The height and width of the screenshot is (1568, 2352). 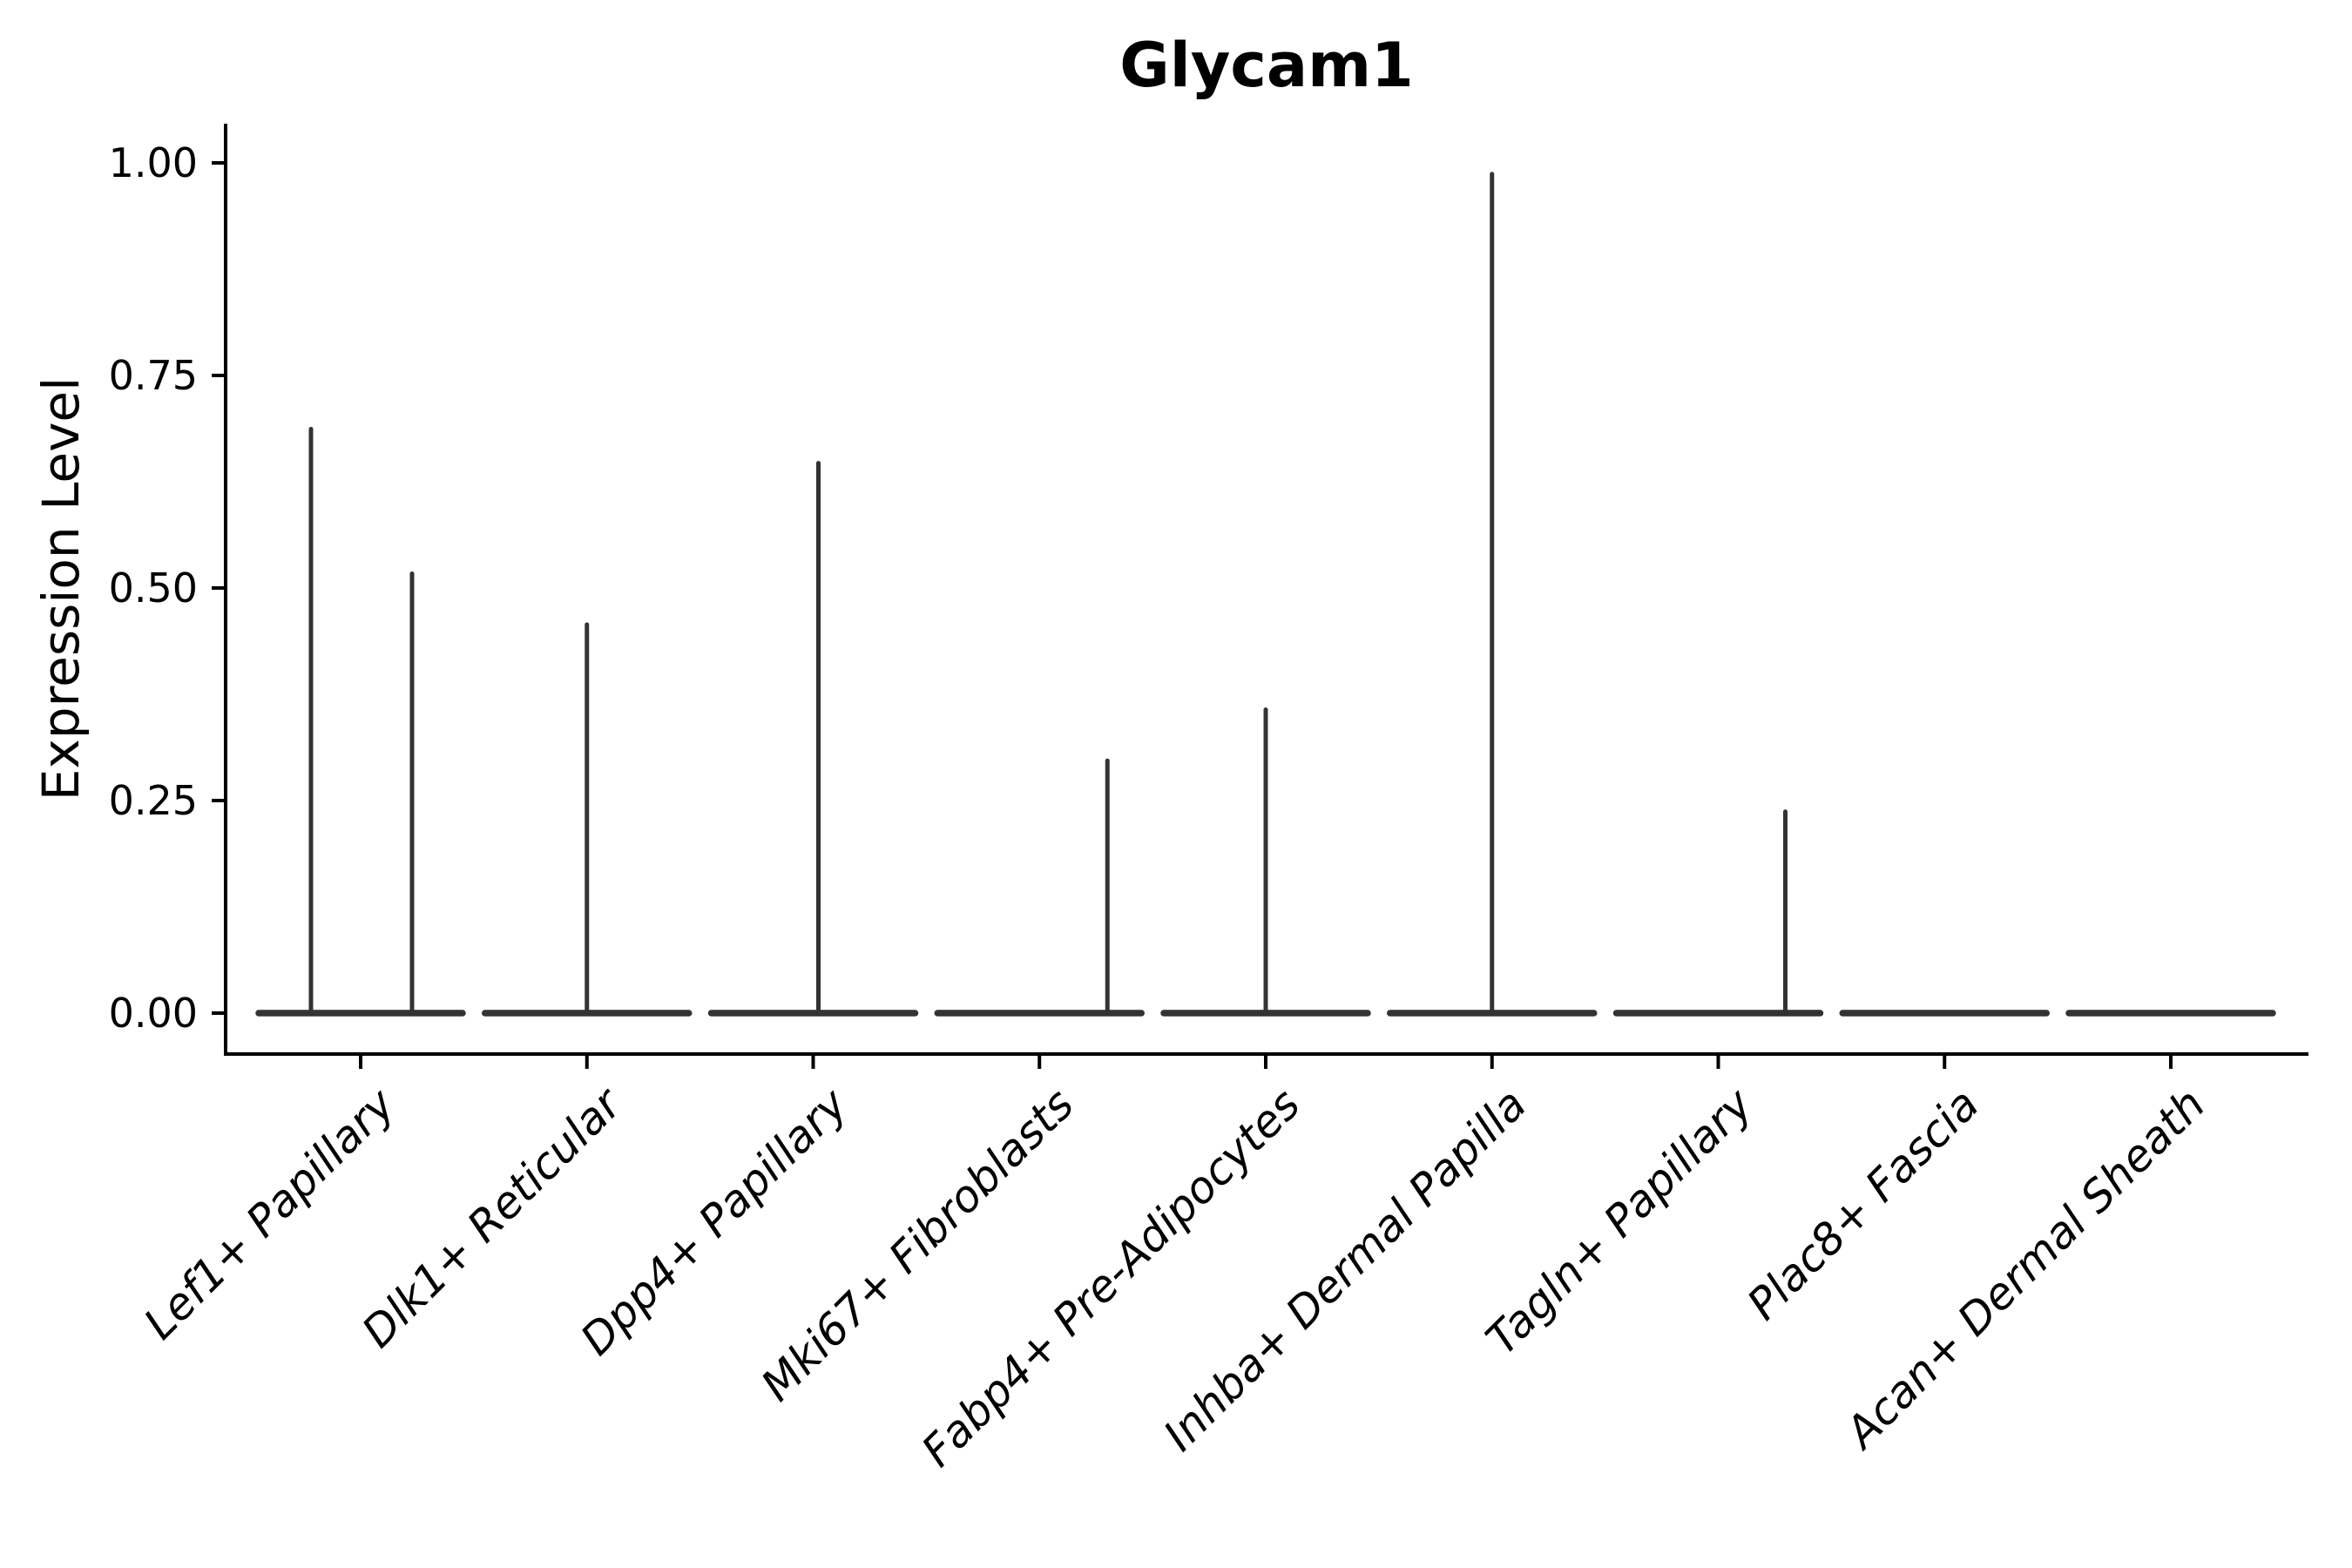 I want to click on x-tick-label: Fabp4+ Pre-Adipocytes, so click(x=1111, y=1277).